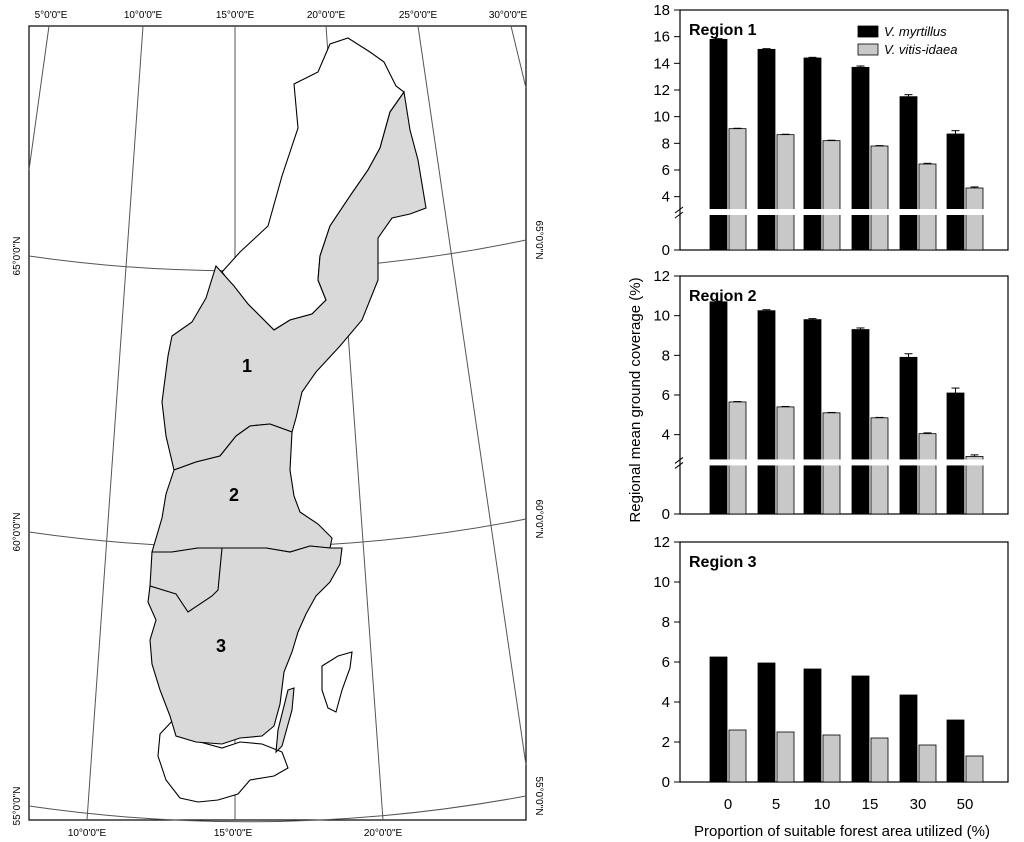  What do you see at coordinates (143, 15) in the screenshot?
I see `lon-label-top-10e: 10°0'0"E` at bounding box center [143, 15].